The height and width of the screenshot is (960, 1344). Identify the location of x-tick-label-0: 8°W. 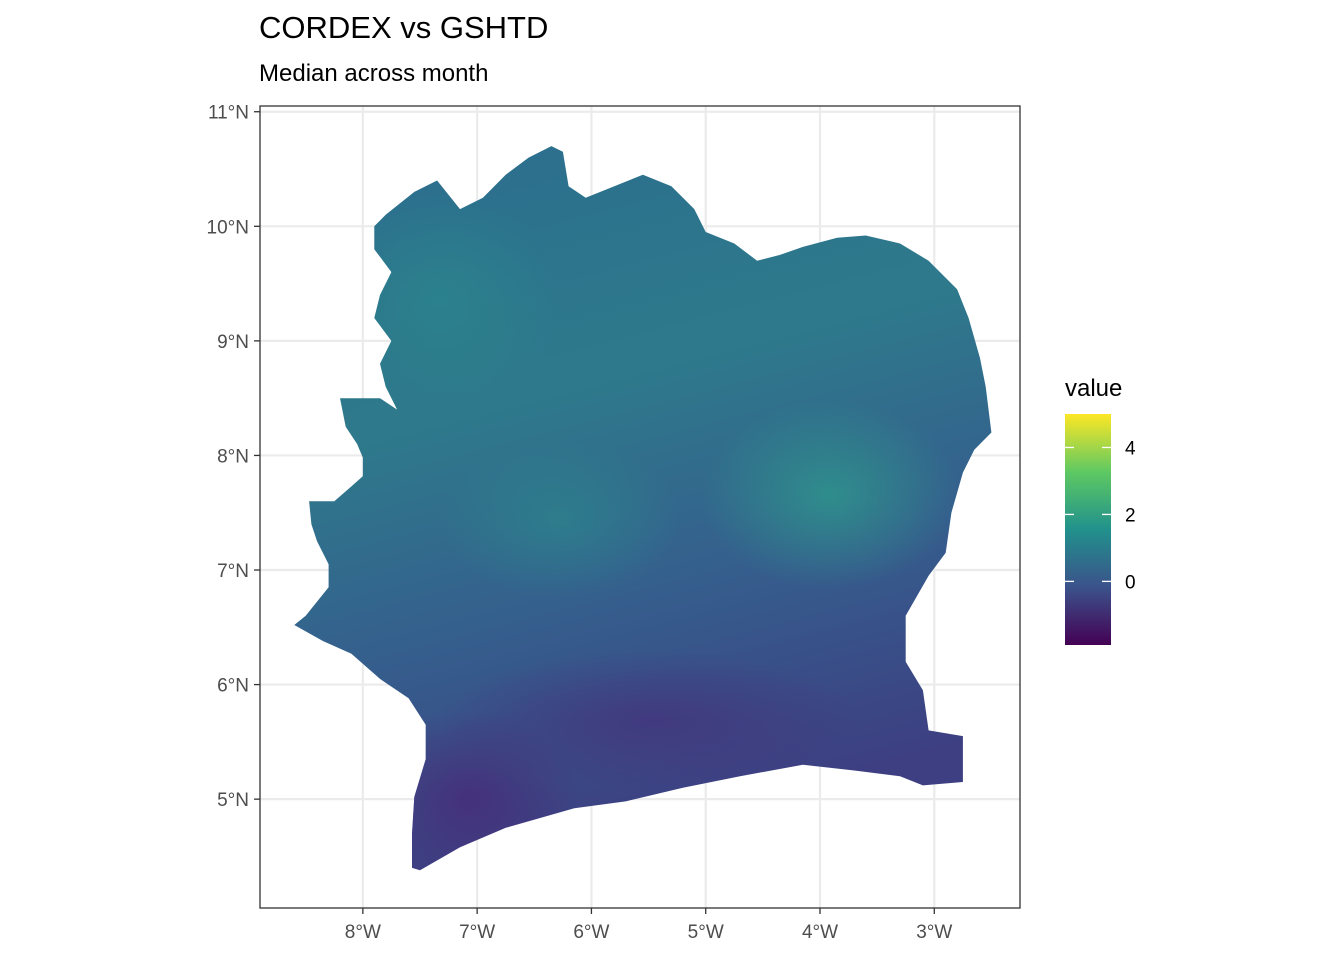
(363, 932).